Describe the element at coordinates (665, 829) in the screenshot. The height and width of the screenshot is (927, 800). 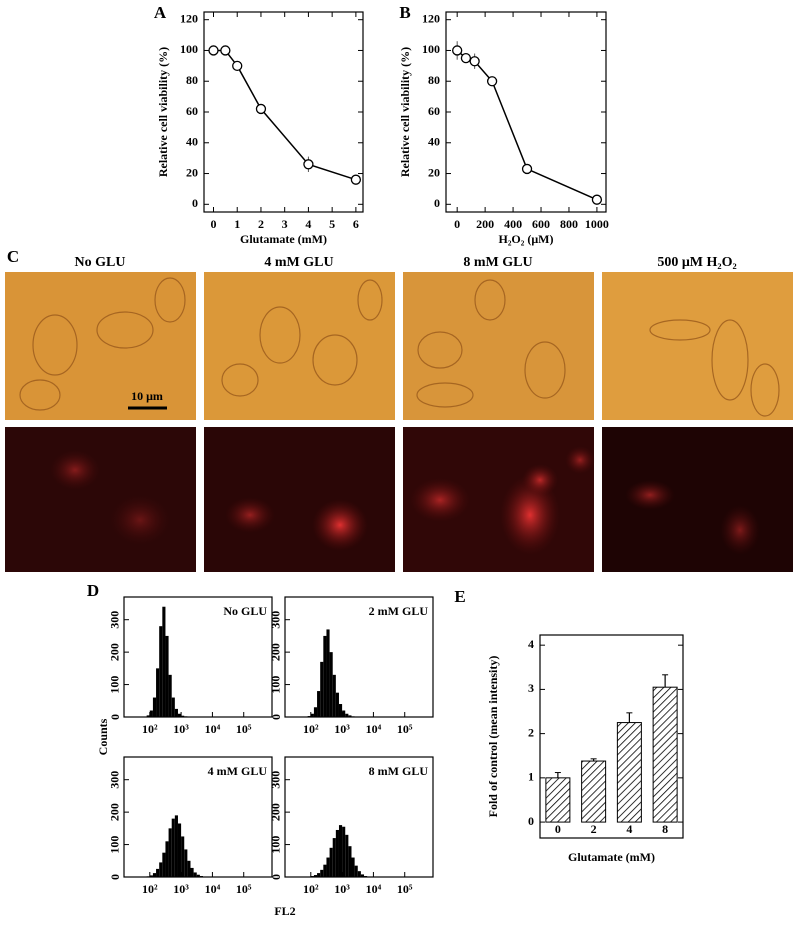
I see `x-tick-label: 8` at that location.